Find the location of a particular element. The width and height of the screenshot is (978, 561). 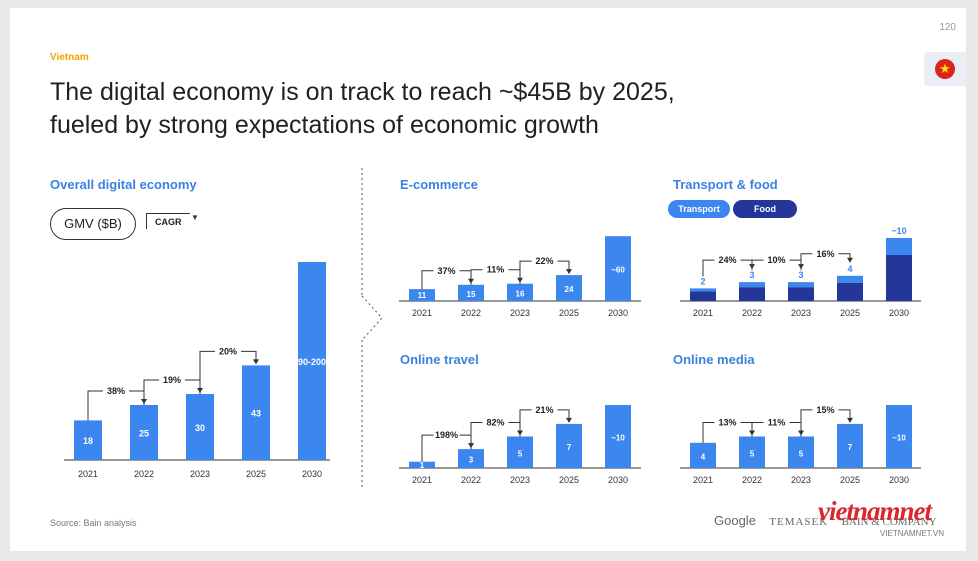

bar-transport-2023 is located at coordinates (801, 285).